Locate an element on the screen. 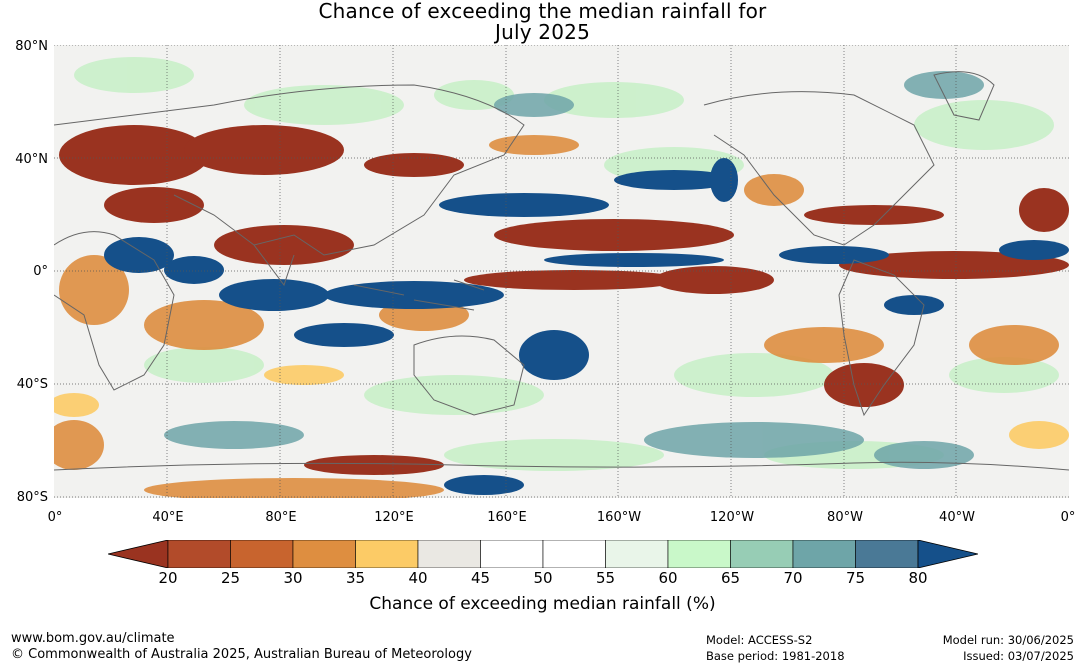 The image size is (1085, 667). colorbar is located at coordinates (543, 554).